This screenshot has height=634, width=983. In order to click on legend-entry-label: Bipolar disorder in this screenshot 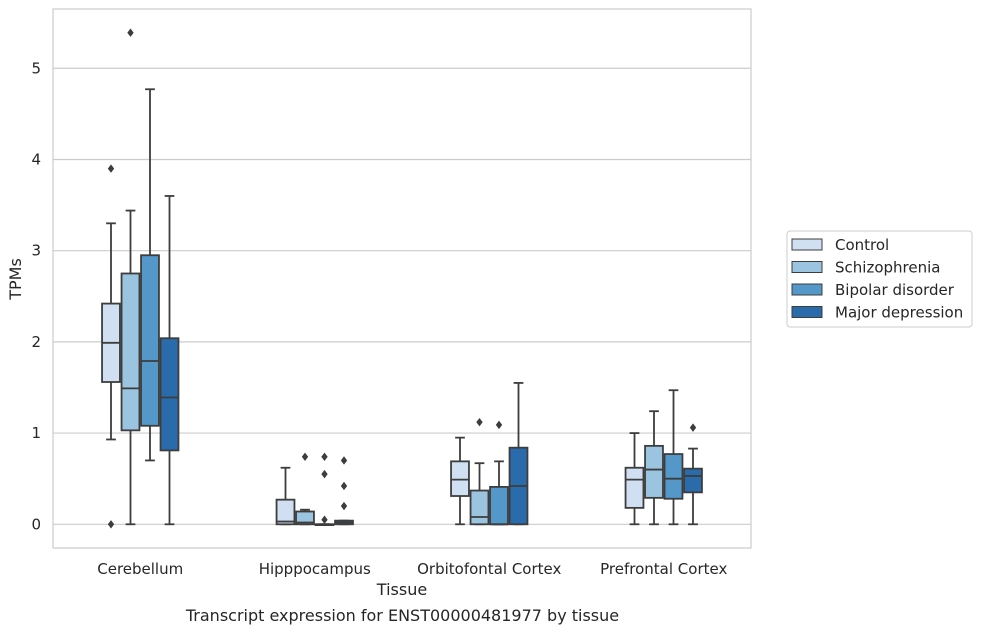, I will do `click(895, 290)`.